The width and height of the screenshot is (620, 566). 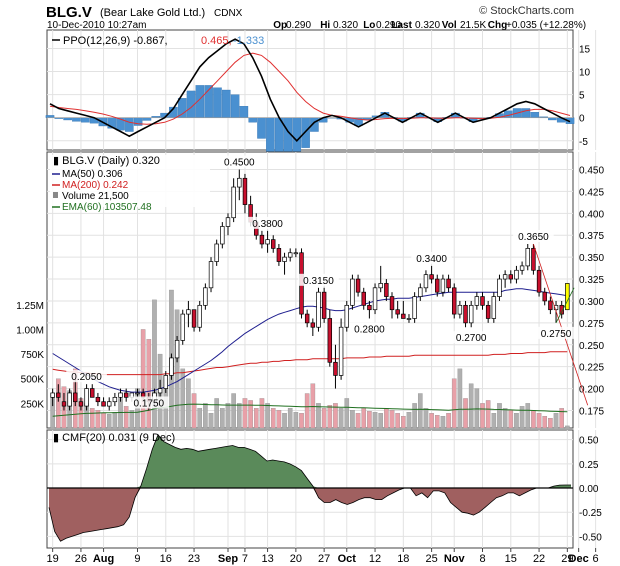 What do you see at coordinates (591, 171) in the screenshot?
I see `price-ytick-label: 0.450` at bounding box center [591, 171].